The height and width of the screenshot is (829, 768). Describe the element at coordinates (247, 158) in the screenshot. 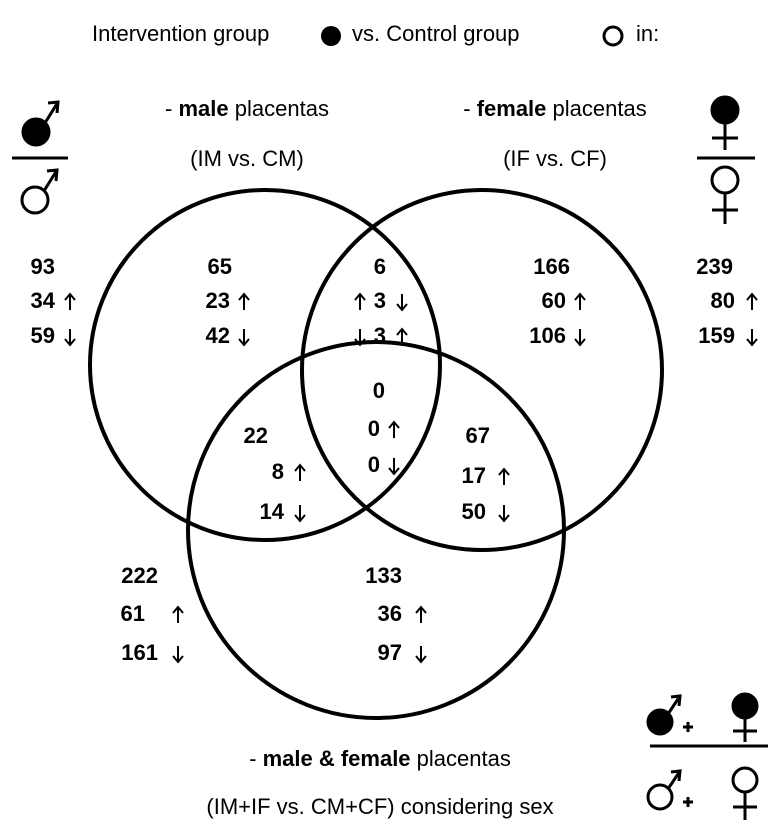

I see `set-comparison: (IM vs. CM)` at that location.